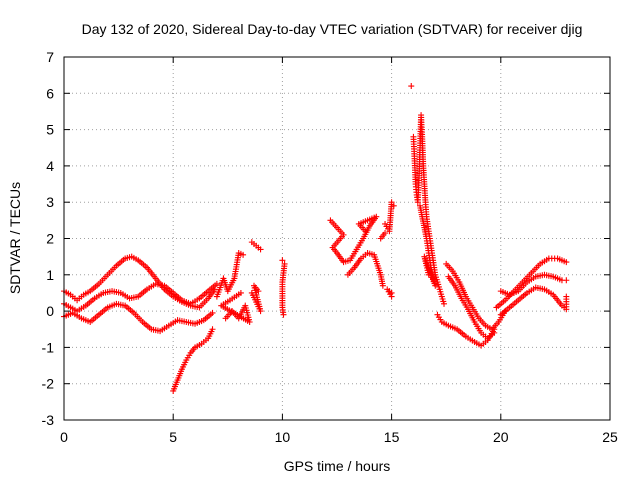 This screenshot has height=480, width=640. What do you see at coordinates (50, 166) in the screenshot?
I see `y-tick-label: 4` at bounding box center [50, 166].